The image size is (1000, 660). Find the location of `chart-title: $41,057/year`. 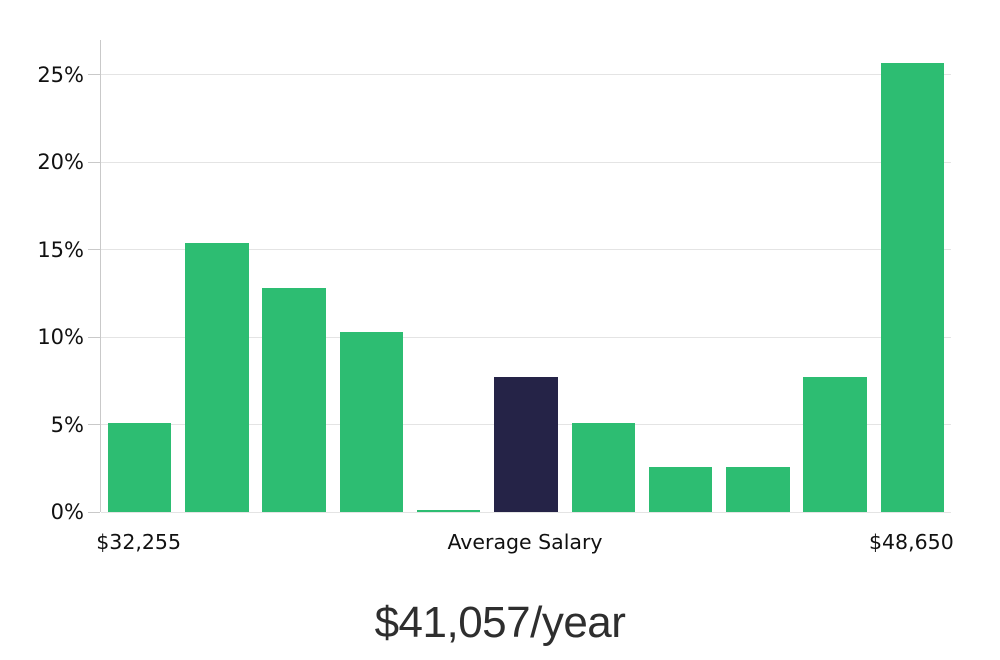

chart-title: $41,057/year is located at coordinates (500, 622).